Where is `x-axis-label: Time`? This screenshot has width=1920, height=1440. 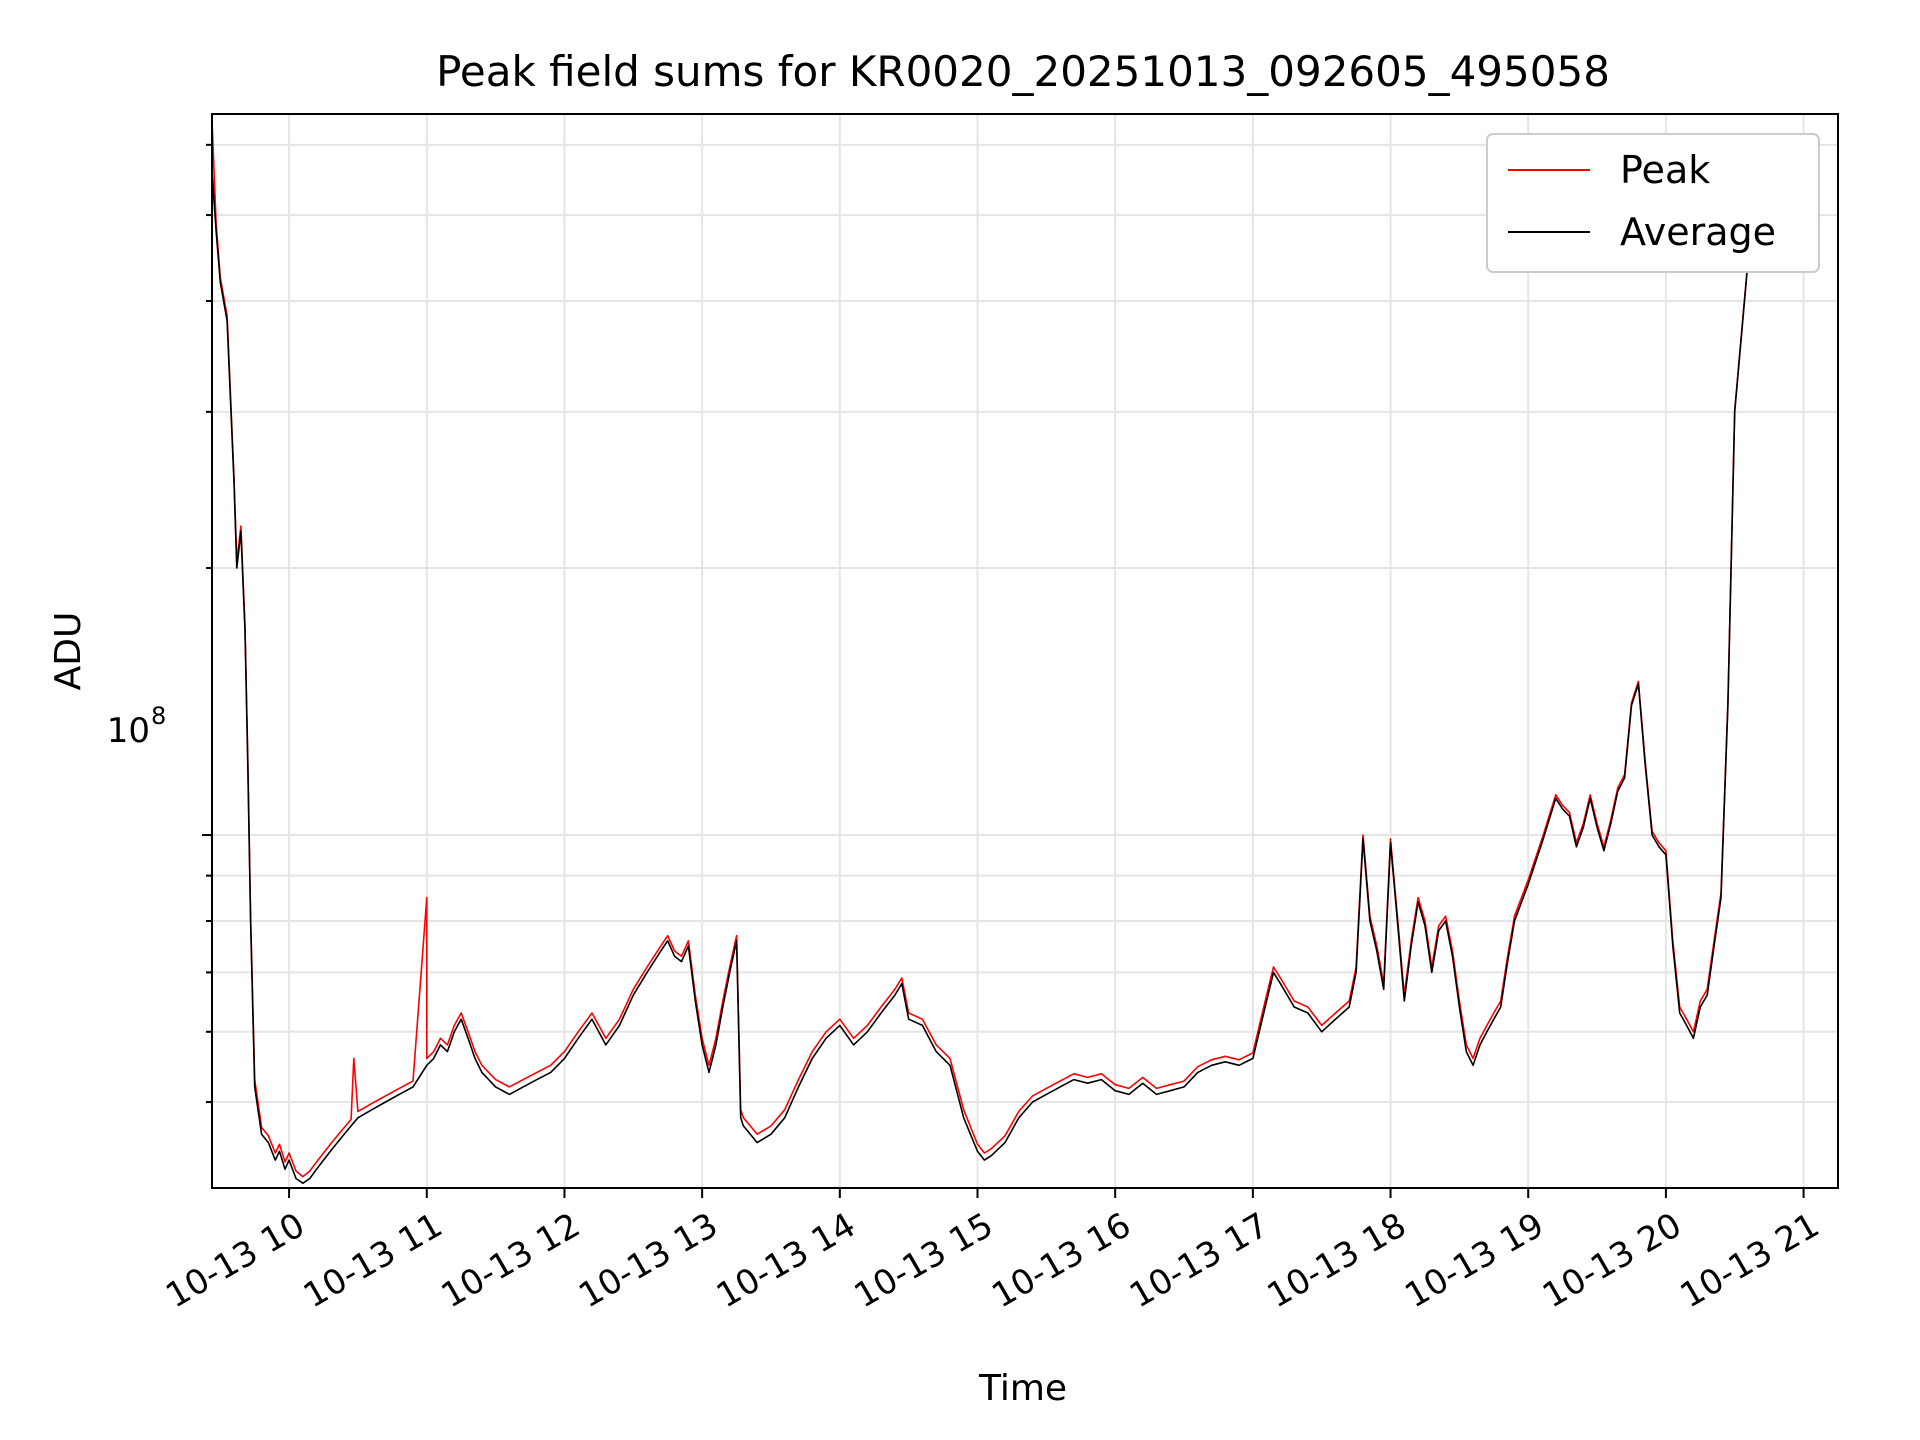
x-axis-label: Time is located at coordinates (1022, 1388).